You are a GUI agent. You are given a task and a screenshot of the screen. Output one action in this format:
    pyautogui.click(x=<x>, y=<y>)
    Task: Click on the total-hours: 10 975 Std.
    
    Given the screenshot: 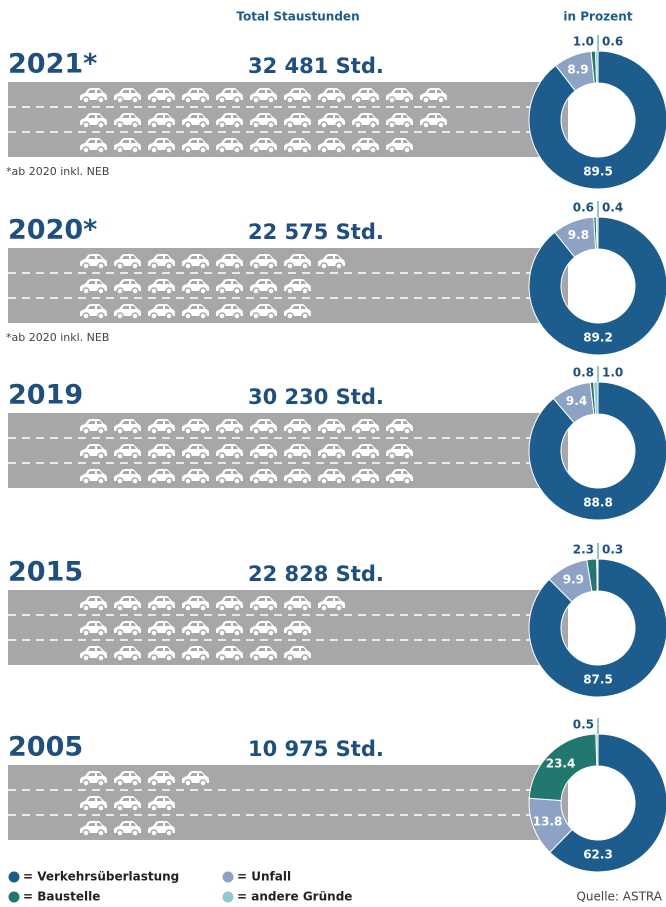 What is the action you would take?
    pyautogui.click(x=316, y=749)
    